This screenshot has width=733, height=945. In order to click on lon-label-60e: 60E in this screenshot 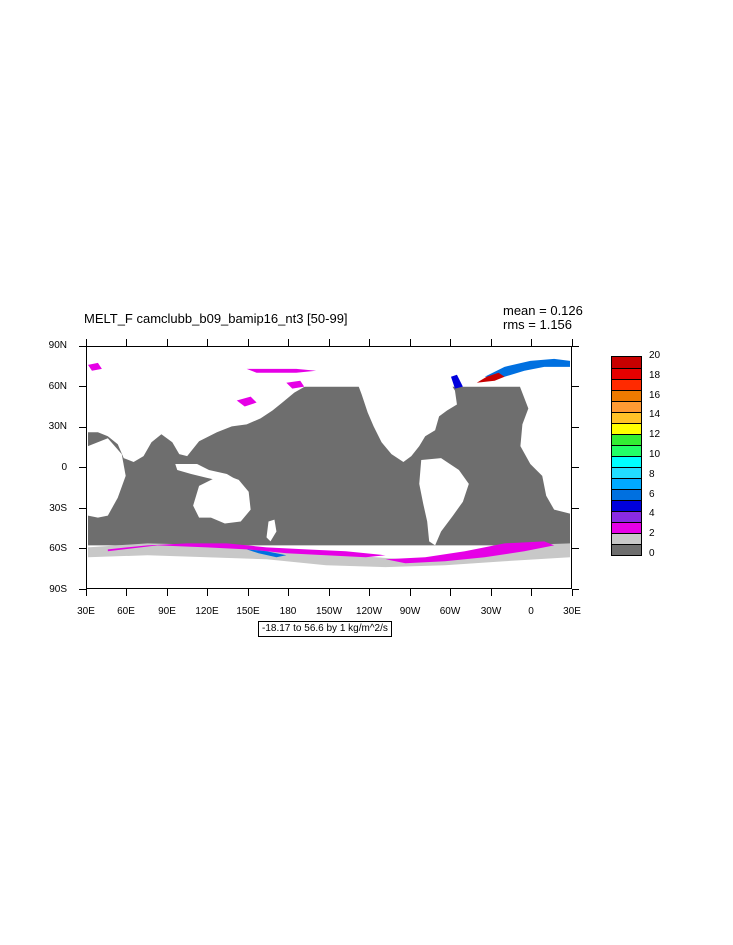, I will do `click(126, 611)`.